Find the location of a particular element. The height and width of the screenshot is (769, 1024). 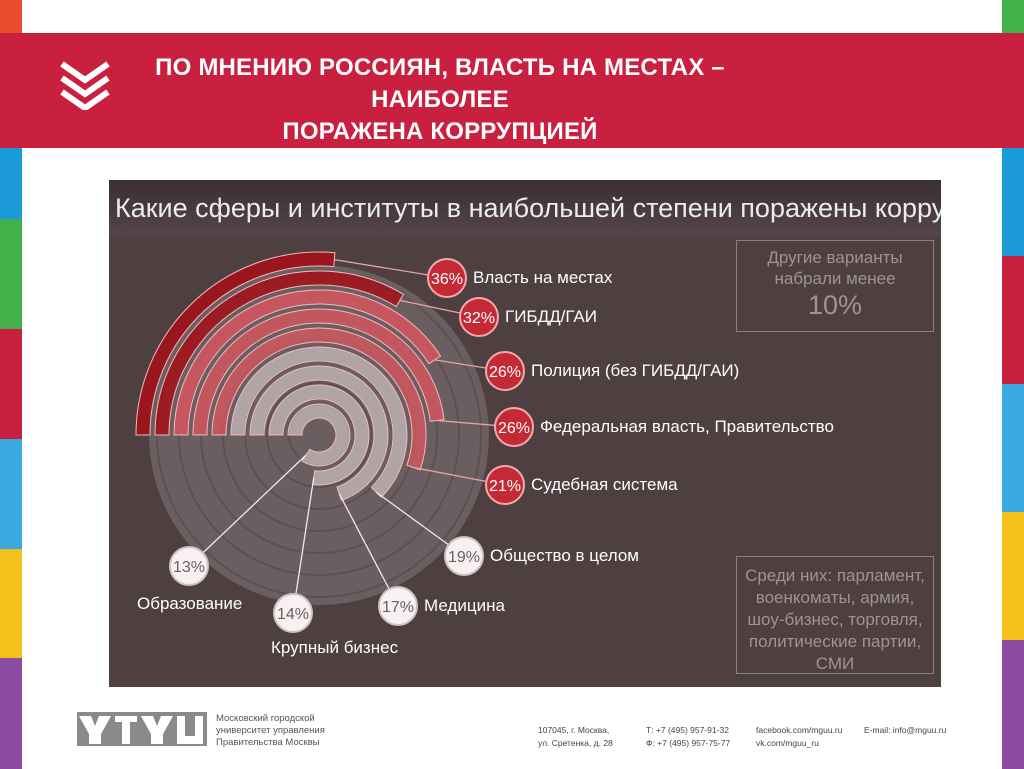

footer-social: facebook.com/mguu.ru vk.com/mguu_ru is located at coordinates (799, 737).